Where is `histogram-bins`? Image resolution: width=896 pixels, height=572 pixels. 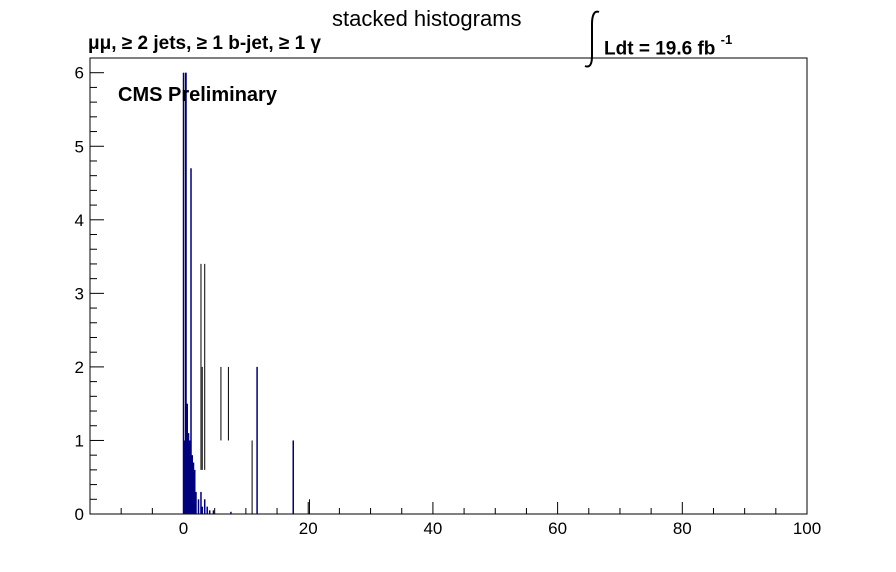 histogram-bins is located at coordinates (238, 293).